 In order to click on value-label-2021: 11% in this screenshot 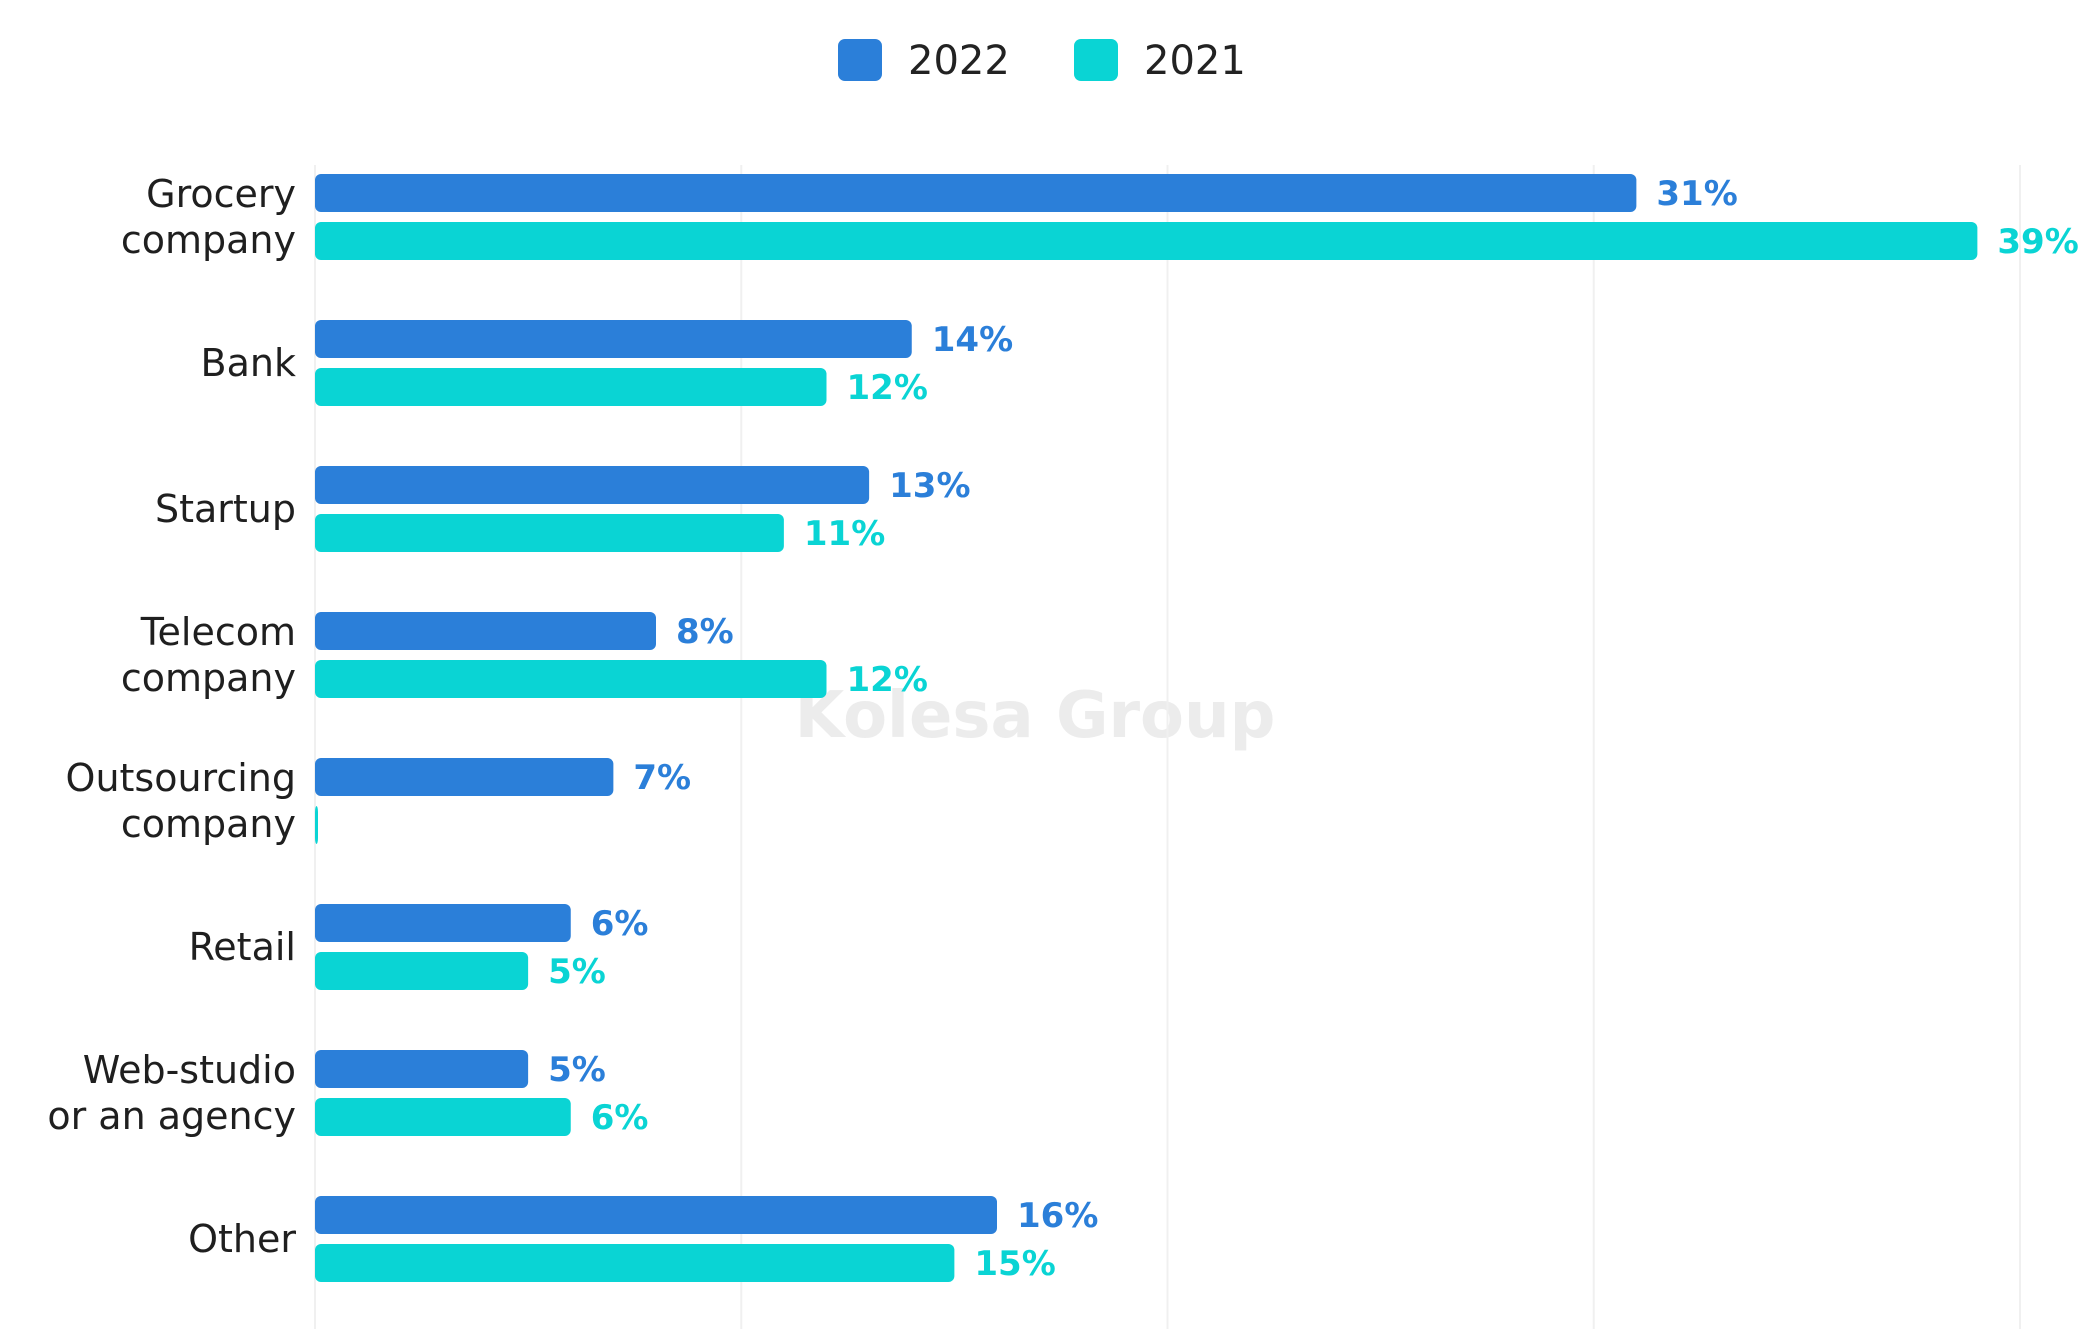, I will do `click(844, 534)`.